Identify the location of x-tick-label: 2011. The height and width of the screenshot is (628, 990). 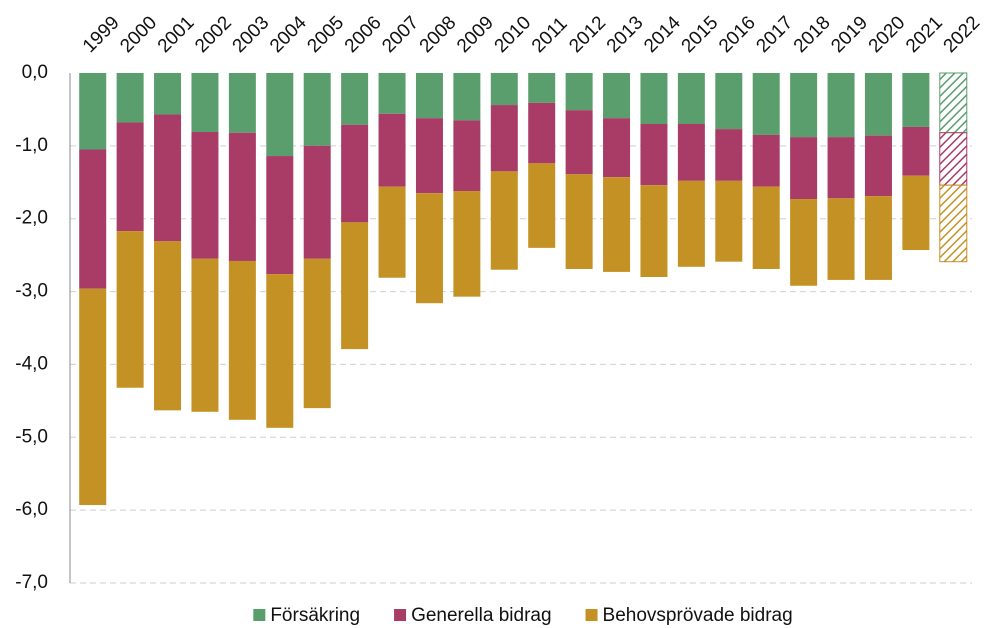
(550, 35).